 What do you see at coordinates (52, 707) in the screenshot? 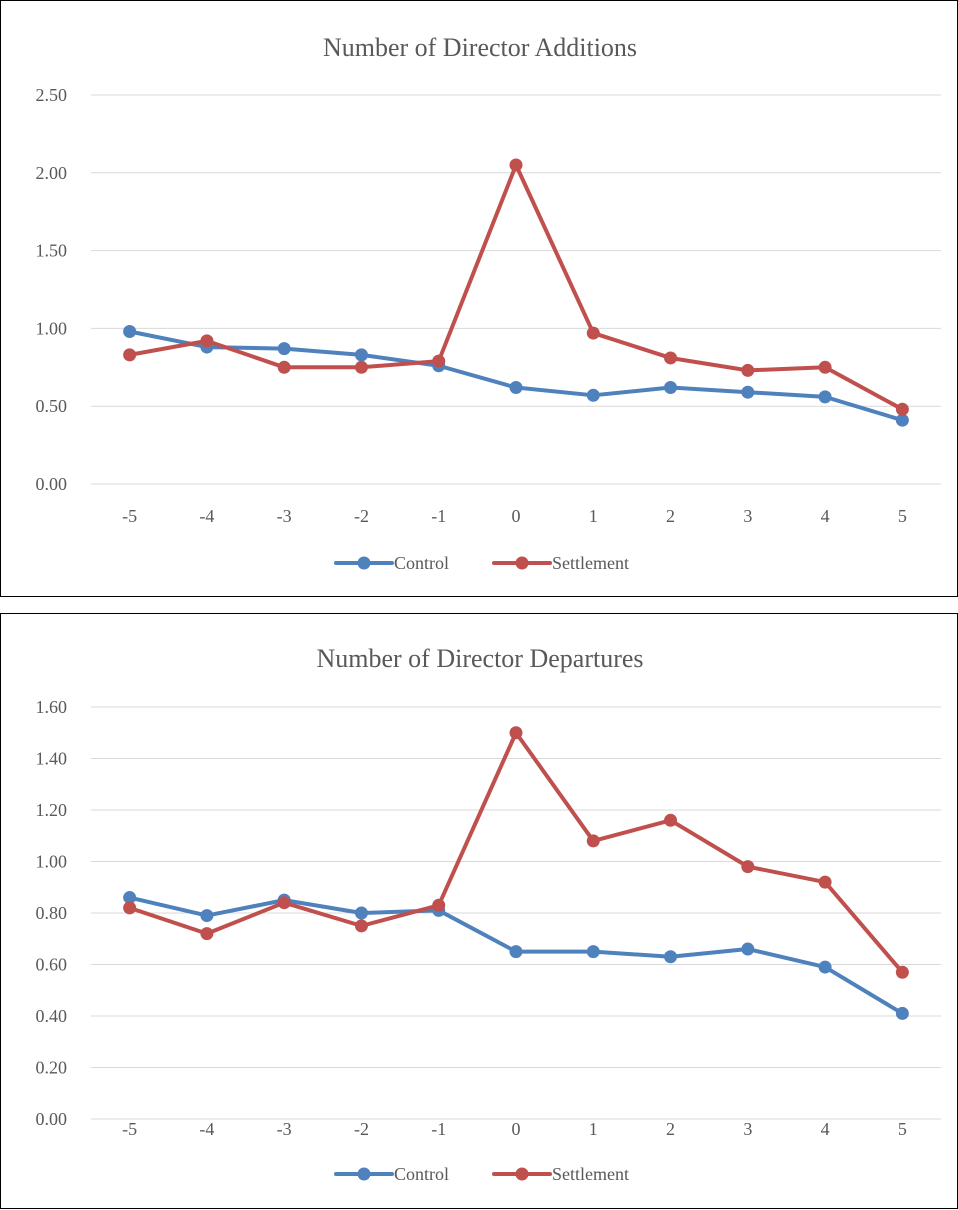
I see `y-tick-label: 1.60` at bounding box center [52, 707].